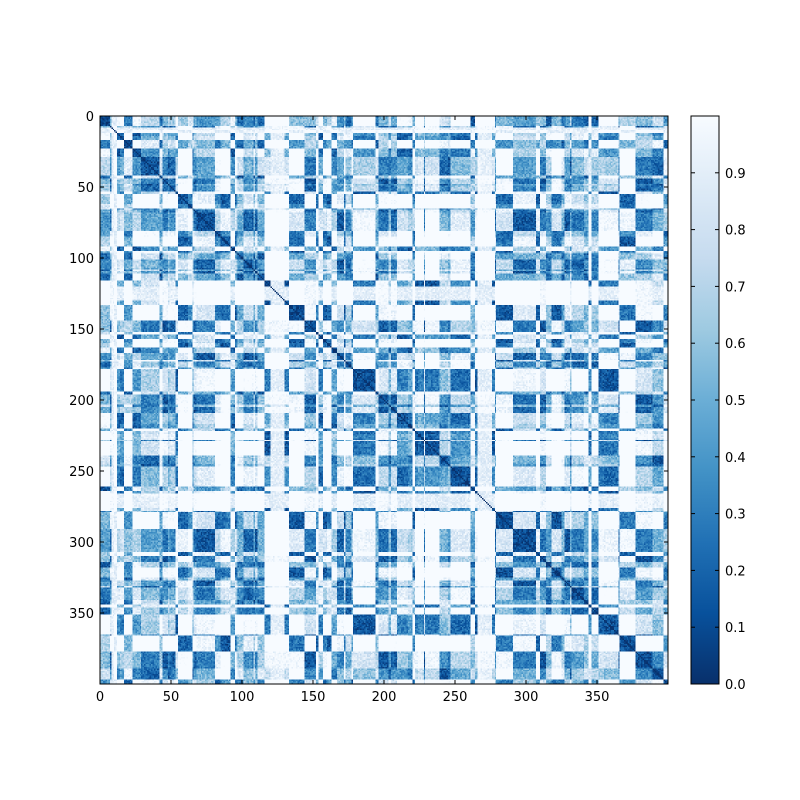  What do you see at coordinates (81, 543) in the screenshot?
I see `y-tick-label: 300` at bounding box center [81, 543].